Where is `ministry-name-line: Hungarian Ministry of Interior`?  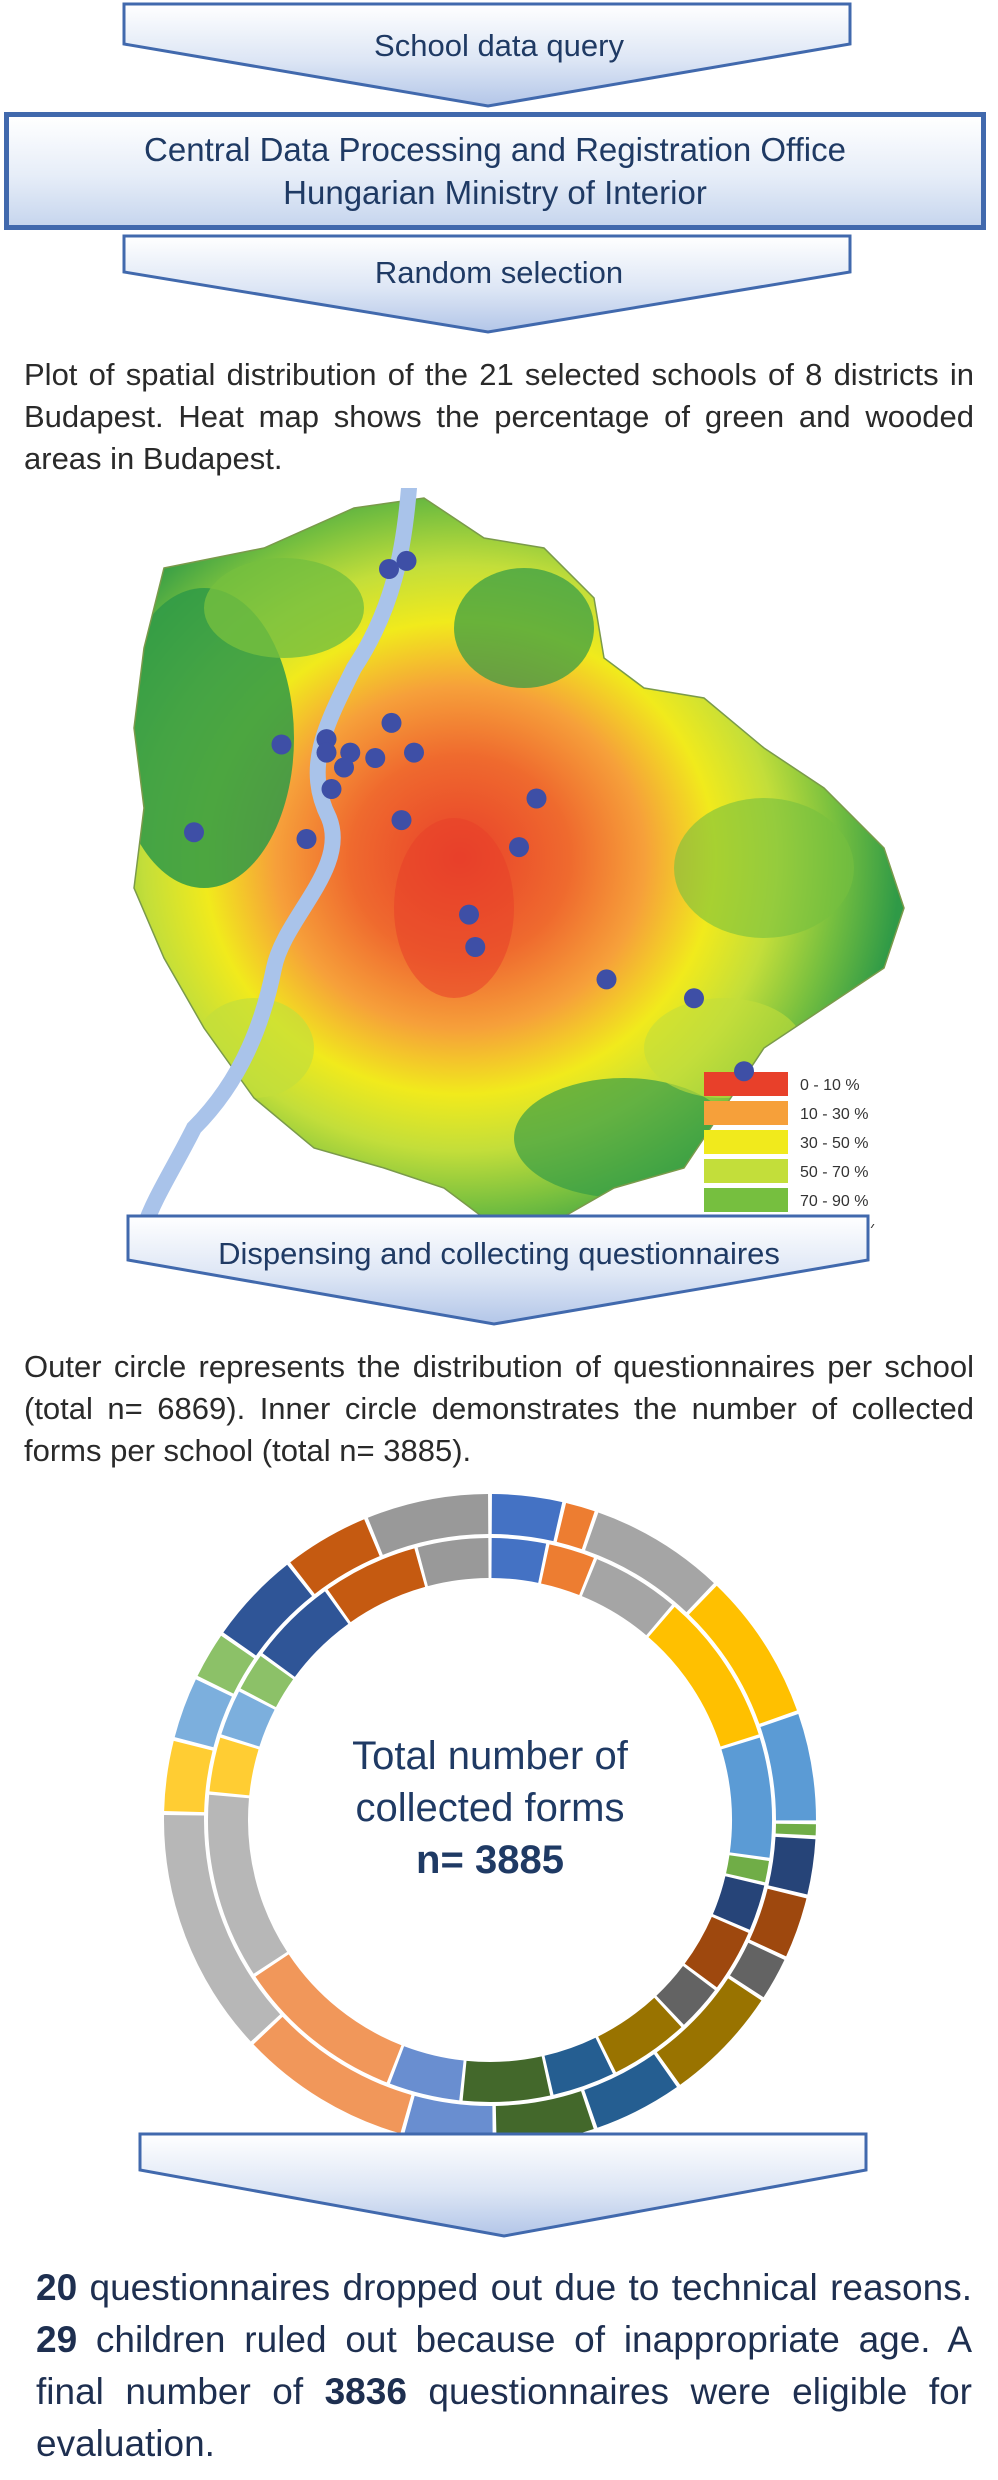 ministry-name-line: Hungarian Ministry of Interior is located at coordinates (495, 192).